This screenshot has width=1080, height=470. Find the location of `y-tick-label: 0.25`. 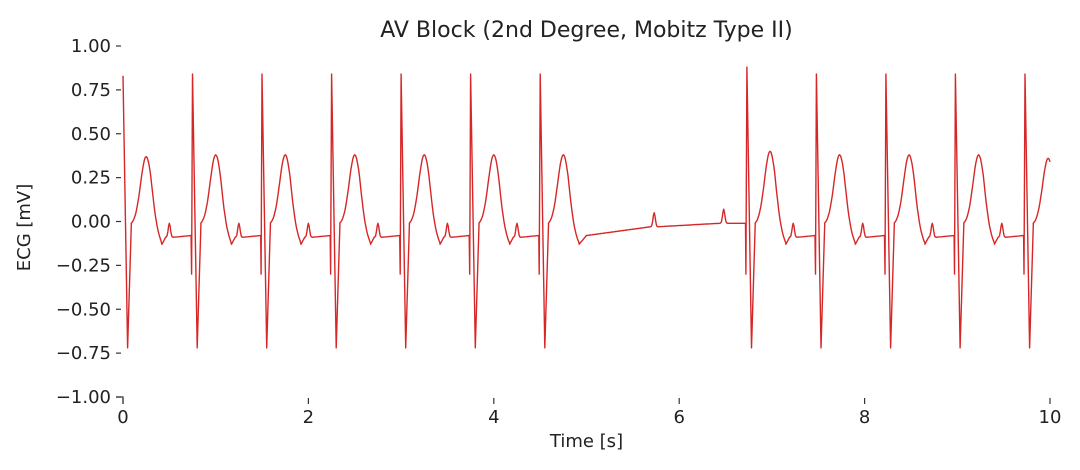

y-tick-label: 0.25 is located at coordinates (91, 178).